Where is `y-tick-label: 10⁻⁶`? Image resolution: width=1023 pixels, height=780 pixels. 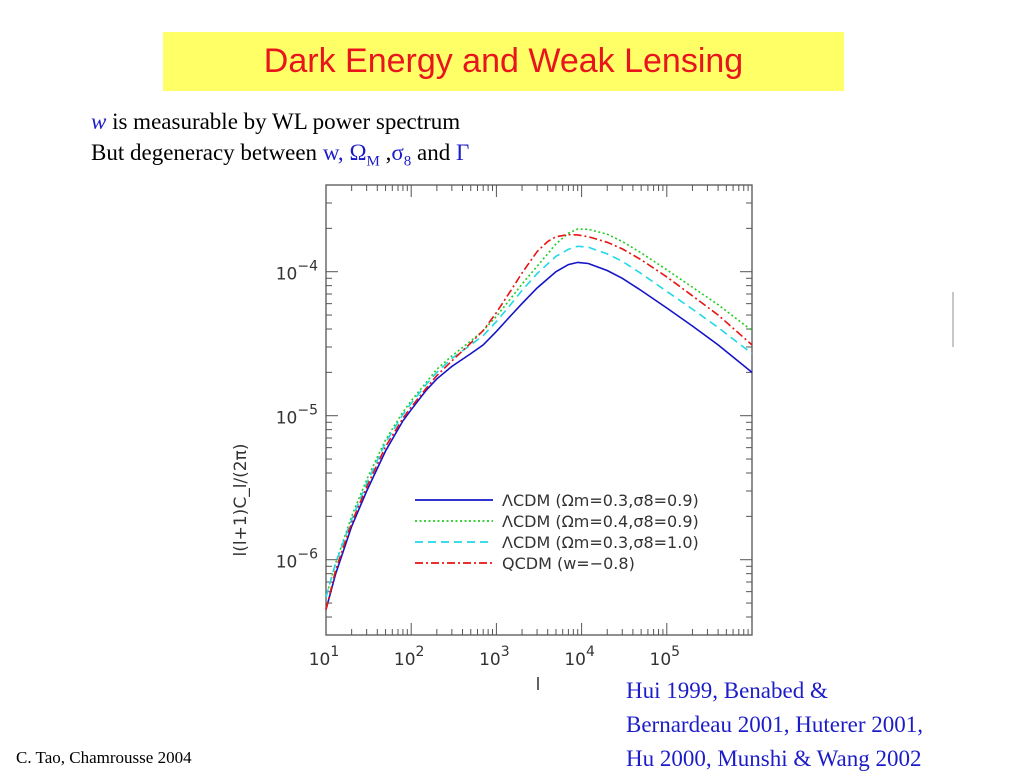
y-tick-label: 10⁻⁶ is located at coordinates (297, 560).